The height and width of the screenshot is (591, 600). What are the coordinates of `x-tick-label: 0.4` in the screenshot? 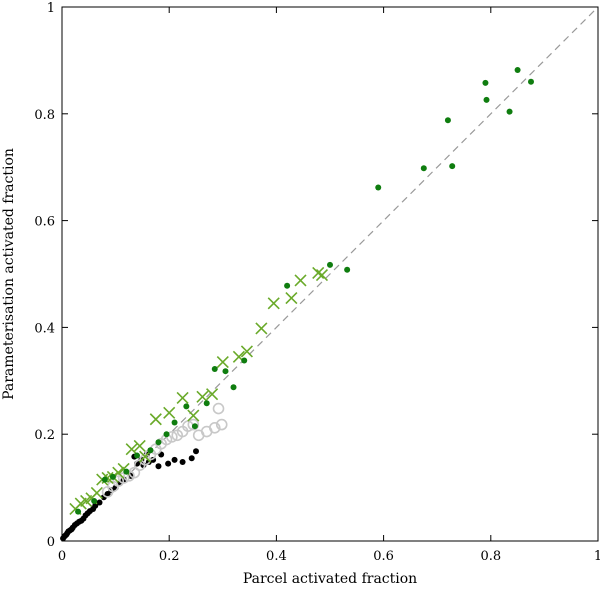 It's located at (276, 556).